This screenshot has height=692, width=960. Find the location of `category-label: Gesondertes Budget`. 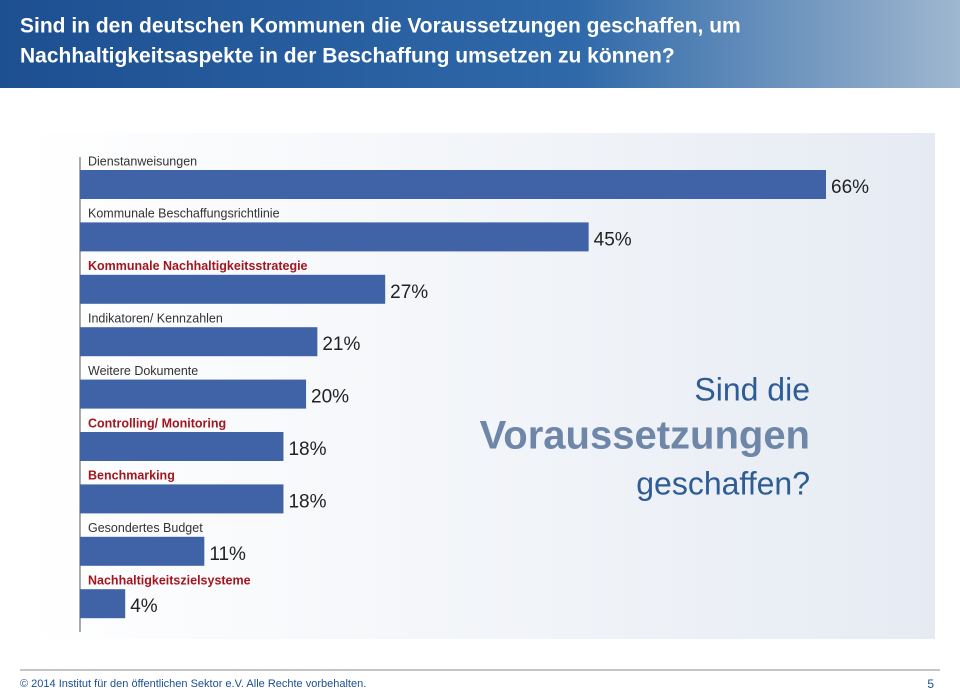

category-label: Gesondertes Budget is located at coordinates (145, 528).